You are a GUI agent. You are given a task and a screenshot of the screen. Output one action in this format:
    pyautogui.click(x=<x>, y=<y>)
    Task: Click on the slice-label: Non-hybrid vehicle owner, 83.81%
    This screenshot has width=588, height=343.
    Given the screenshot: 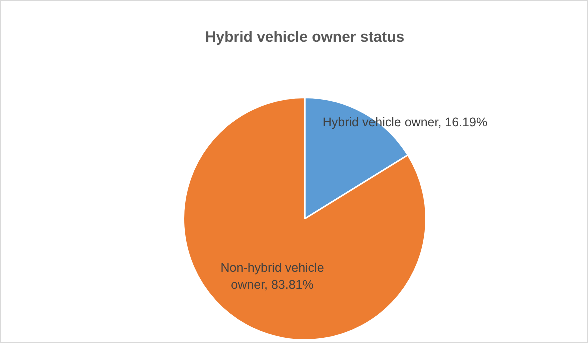 What is the action you would take?
    pyautogui.click(x=272, y=276)
    